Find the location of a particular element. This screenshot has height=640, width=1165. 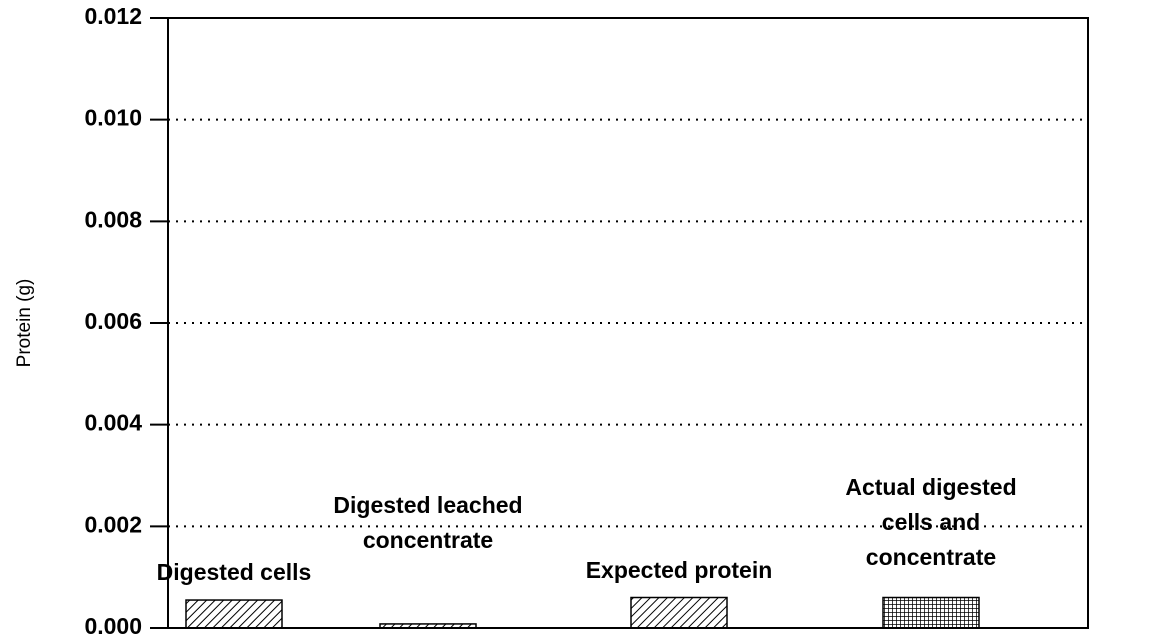

y-tick-label: 0.008 is located at coordinates (113, 219).